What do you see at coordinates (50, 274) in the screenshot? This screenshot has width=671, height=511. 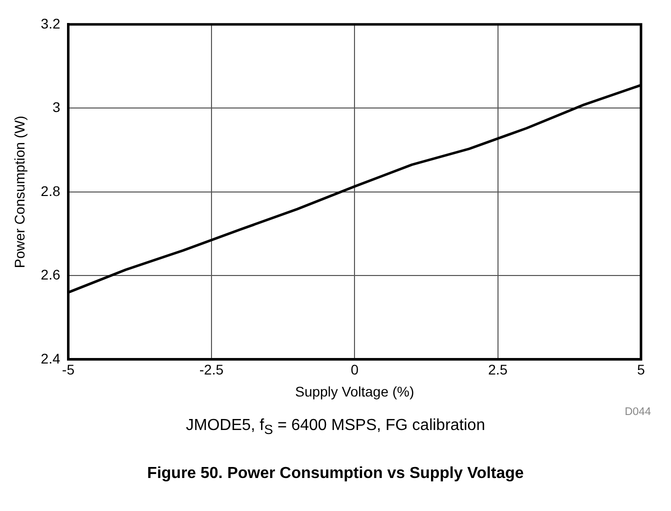 I see `y-tick-label: 2.6` at bounding box center [50, 274].